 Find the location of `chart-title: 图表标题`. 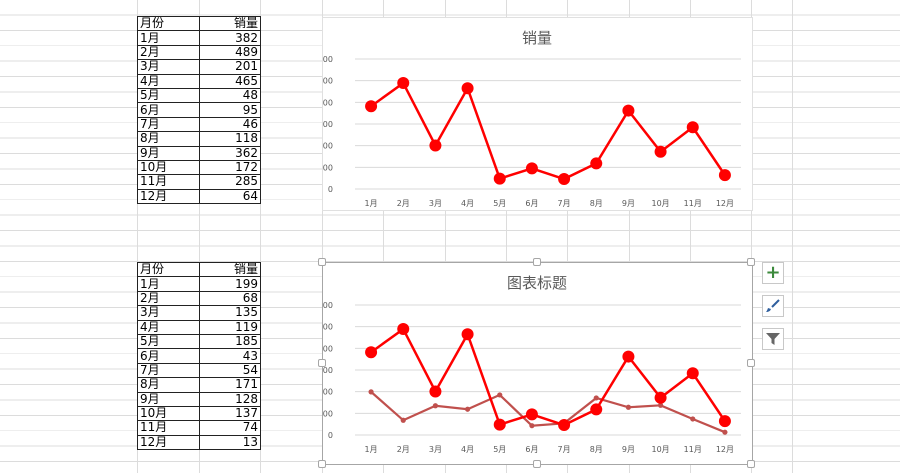

chart-title: 图表标题 is located at coordinates (537, 283).